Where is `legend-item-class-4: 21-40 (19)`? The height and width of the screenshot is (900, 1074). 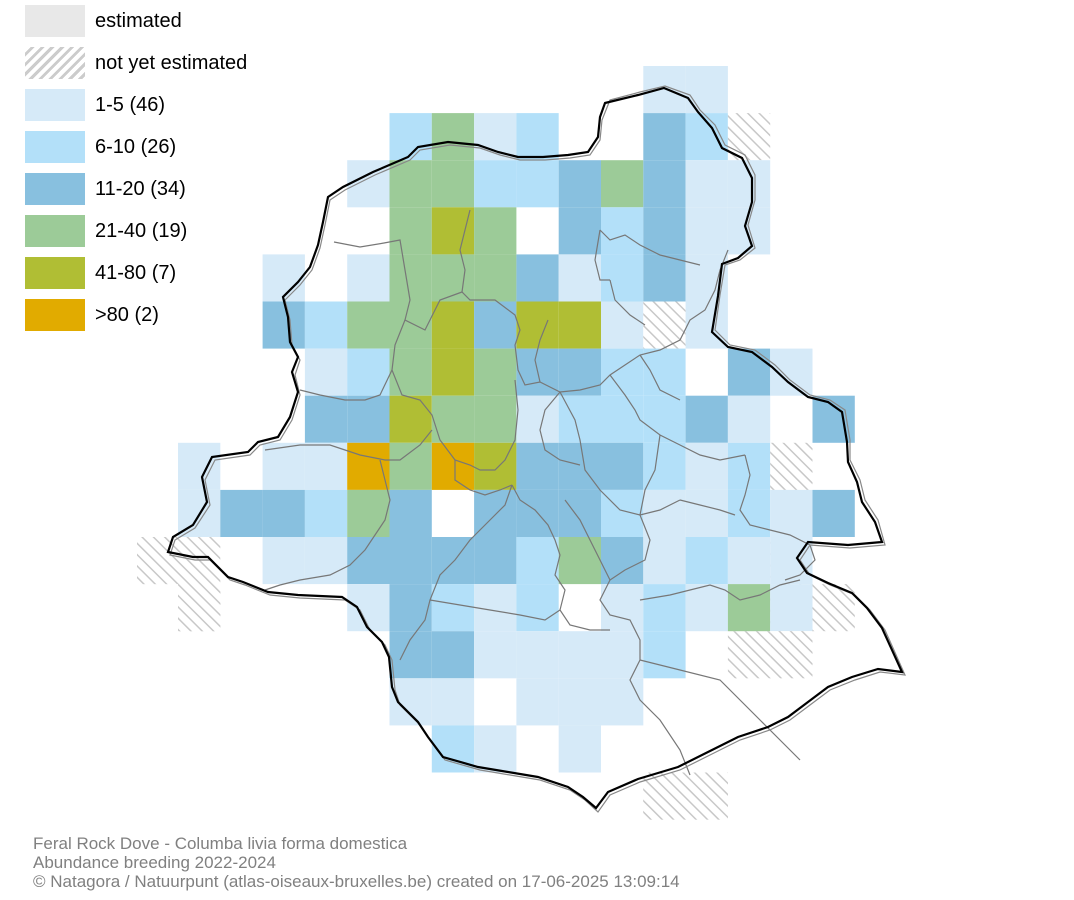 legend-item-class-4: 21-40 (19) is located at coordinates (195, 231).